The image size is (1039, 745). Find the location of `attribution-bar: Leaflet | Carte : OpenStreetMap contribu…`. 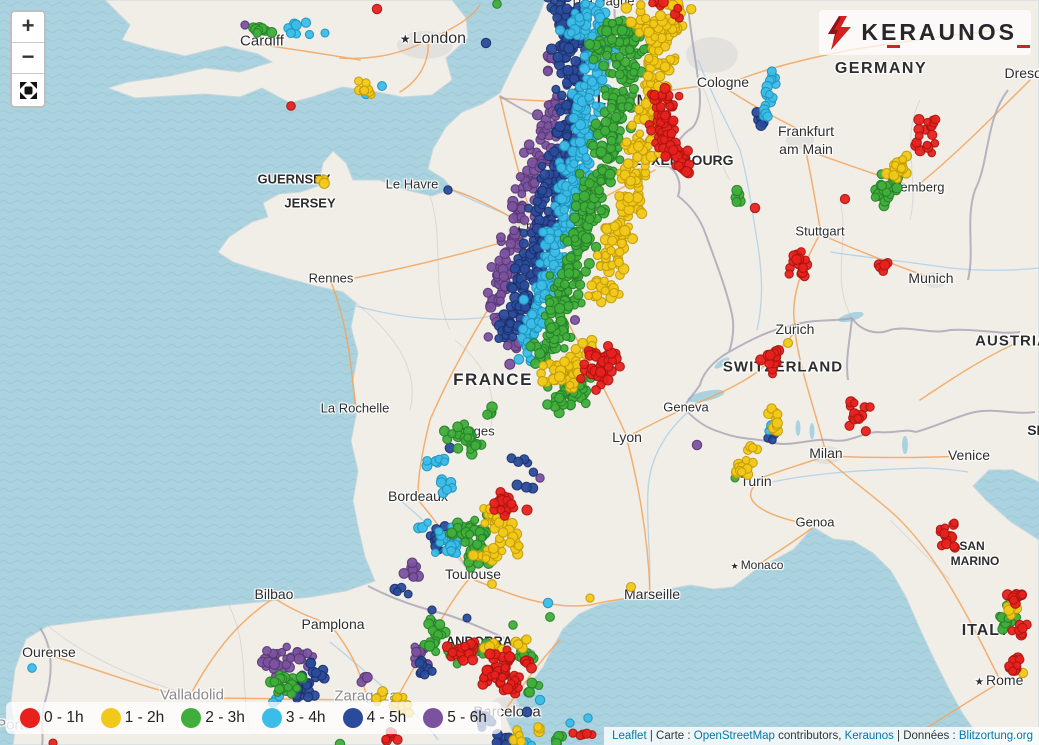

attribution-bar: Leaflet | Carte : OpenStreetMap contribu… is located at coordinates (821, 736).